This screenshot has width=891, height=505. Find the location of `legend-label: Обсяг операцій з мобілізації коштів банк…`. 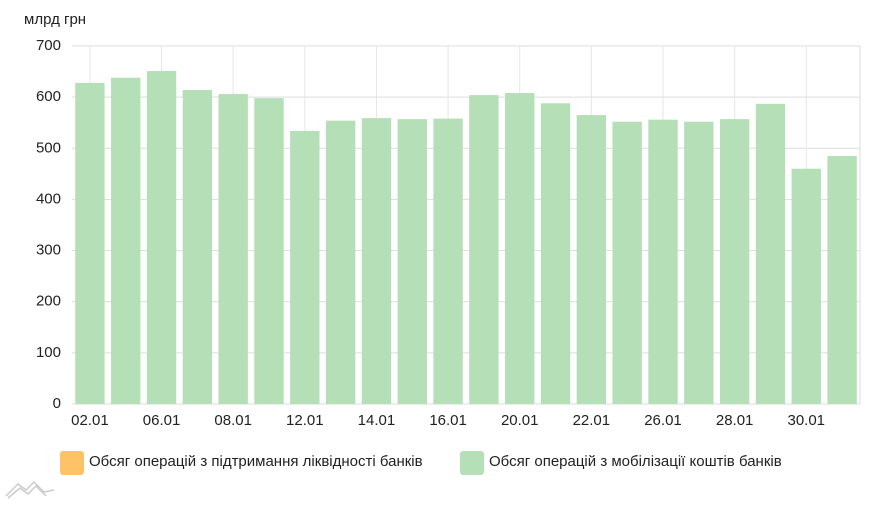

legend-label: Обсяг операцій з мобілізації коштів банк… is located at coordinates (635, 461).